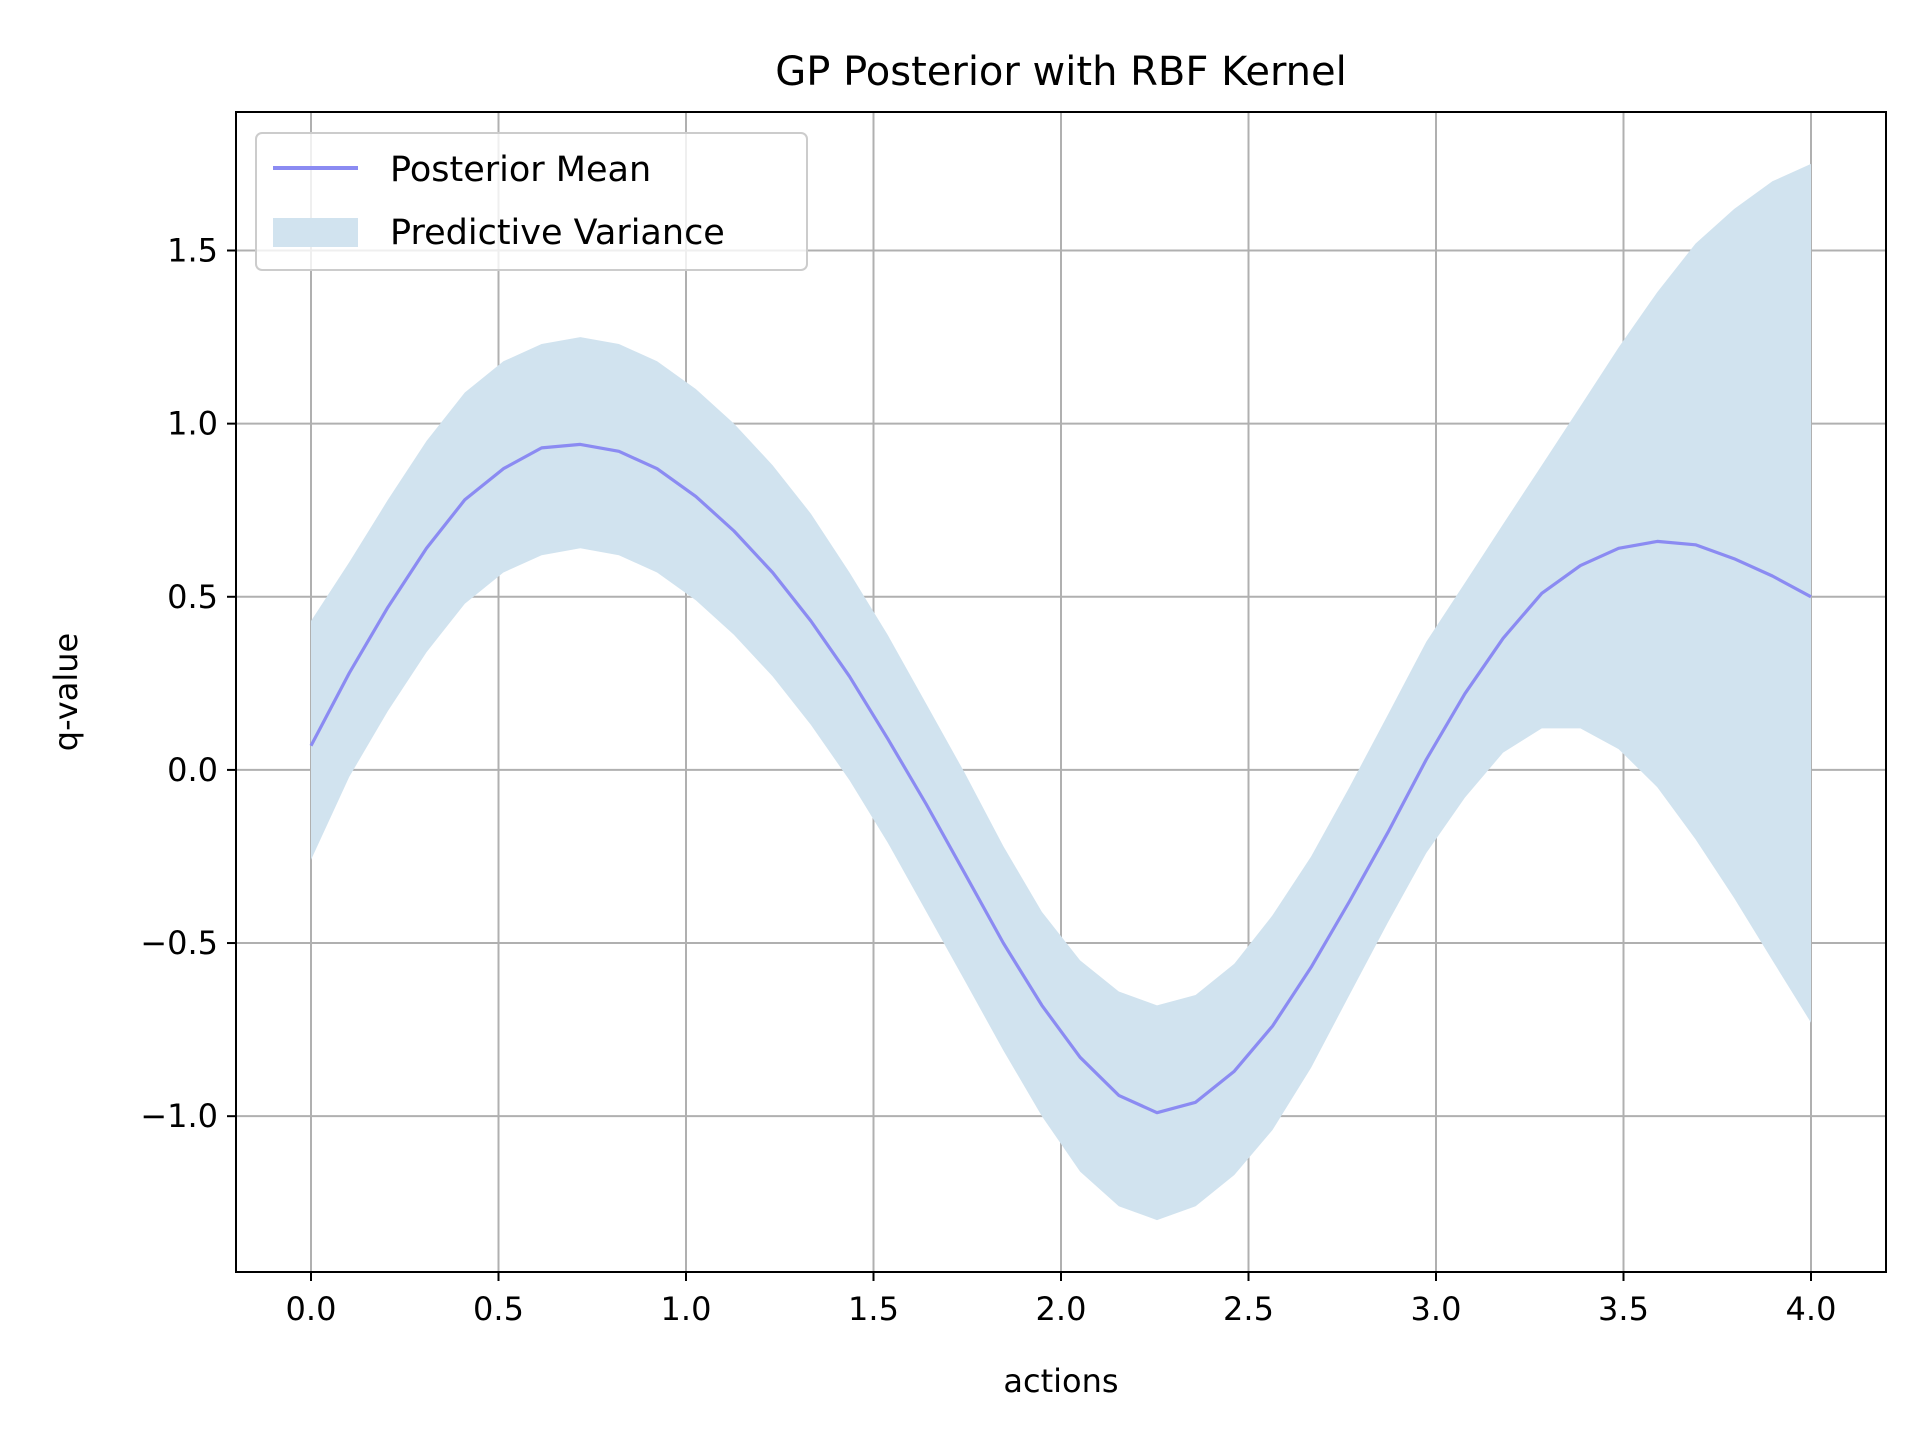 The width and height of the screenshot is (1920, 1440). What do you see at coordinates (686, 1309) in the screenshot?
I see `x-tick-label: 1.0` at bounding box center [686, 1309].